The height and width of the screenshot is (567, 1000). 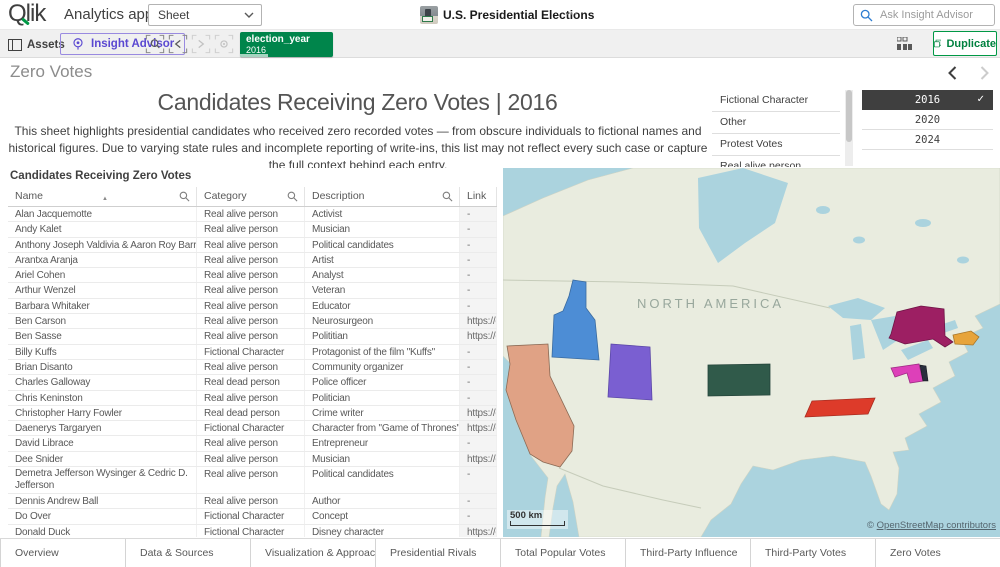 What do you see at coordinates (575, 320) in the screenshot?
I see `state-idaho` at bounding box center [575, 320].